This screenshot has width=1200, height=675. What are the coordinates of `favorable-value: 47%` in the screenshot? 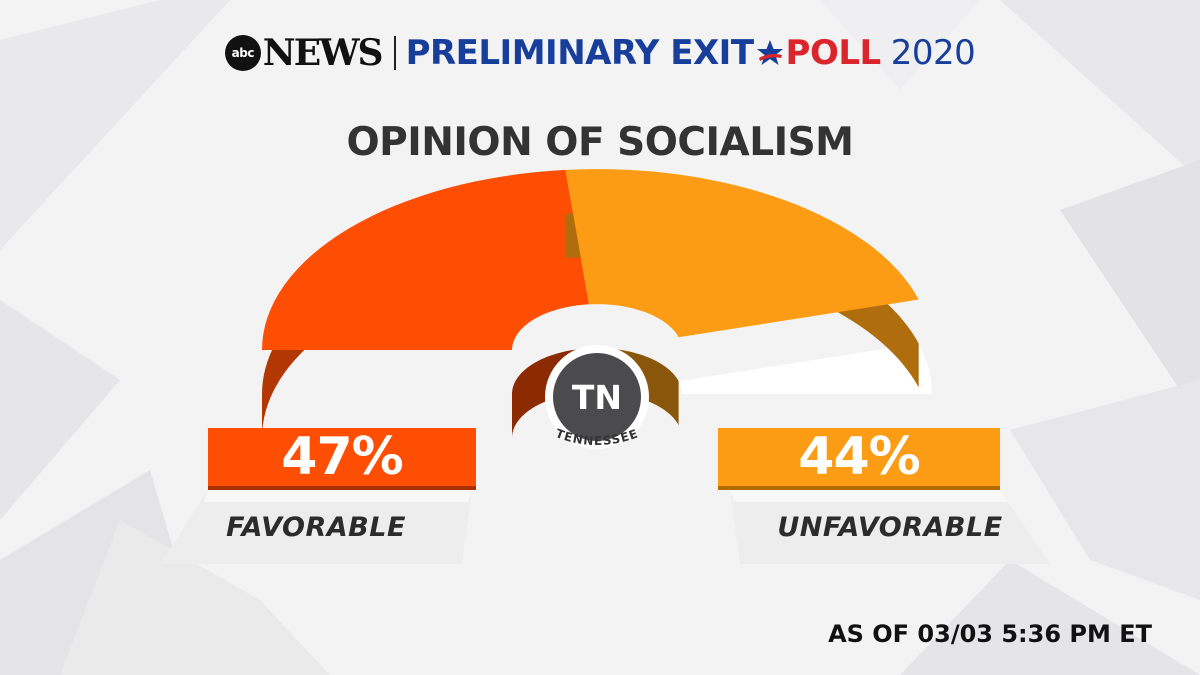 It's located at (342, 459).